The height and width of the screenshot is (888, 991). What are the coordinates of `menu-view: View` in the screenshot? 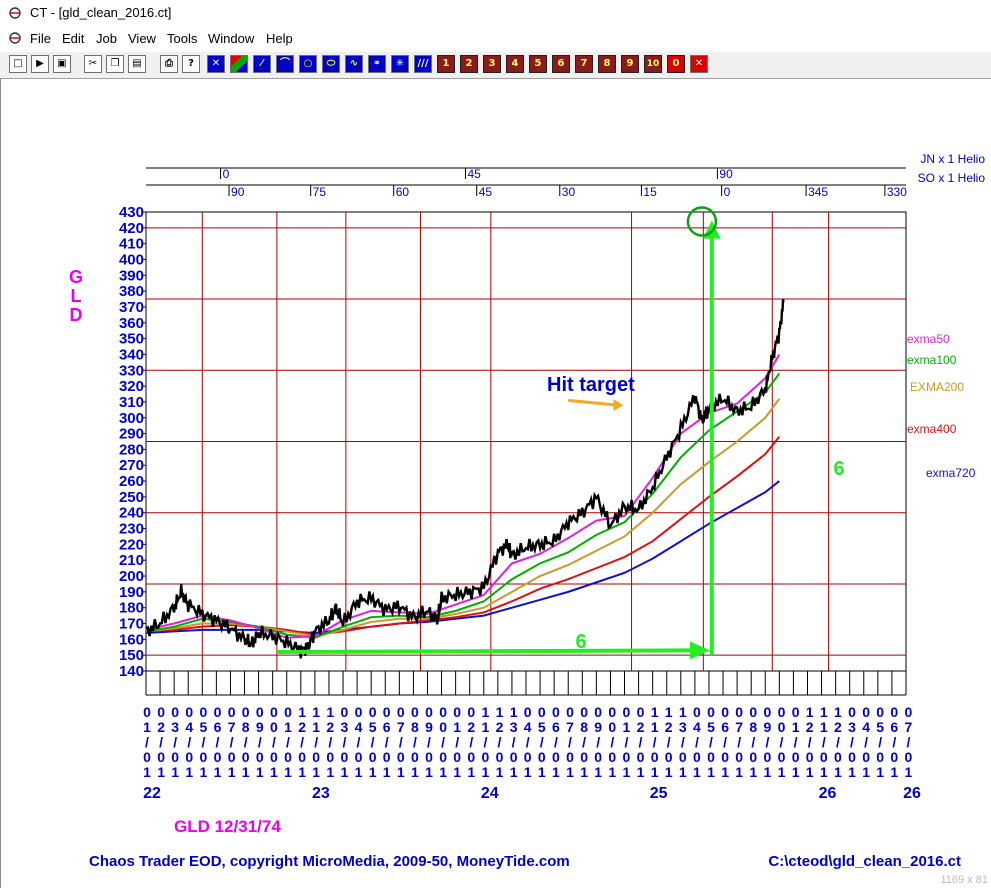 It's located at (142, 38).